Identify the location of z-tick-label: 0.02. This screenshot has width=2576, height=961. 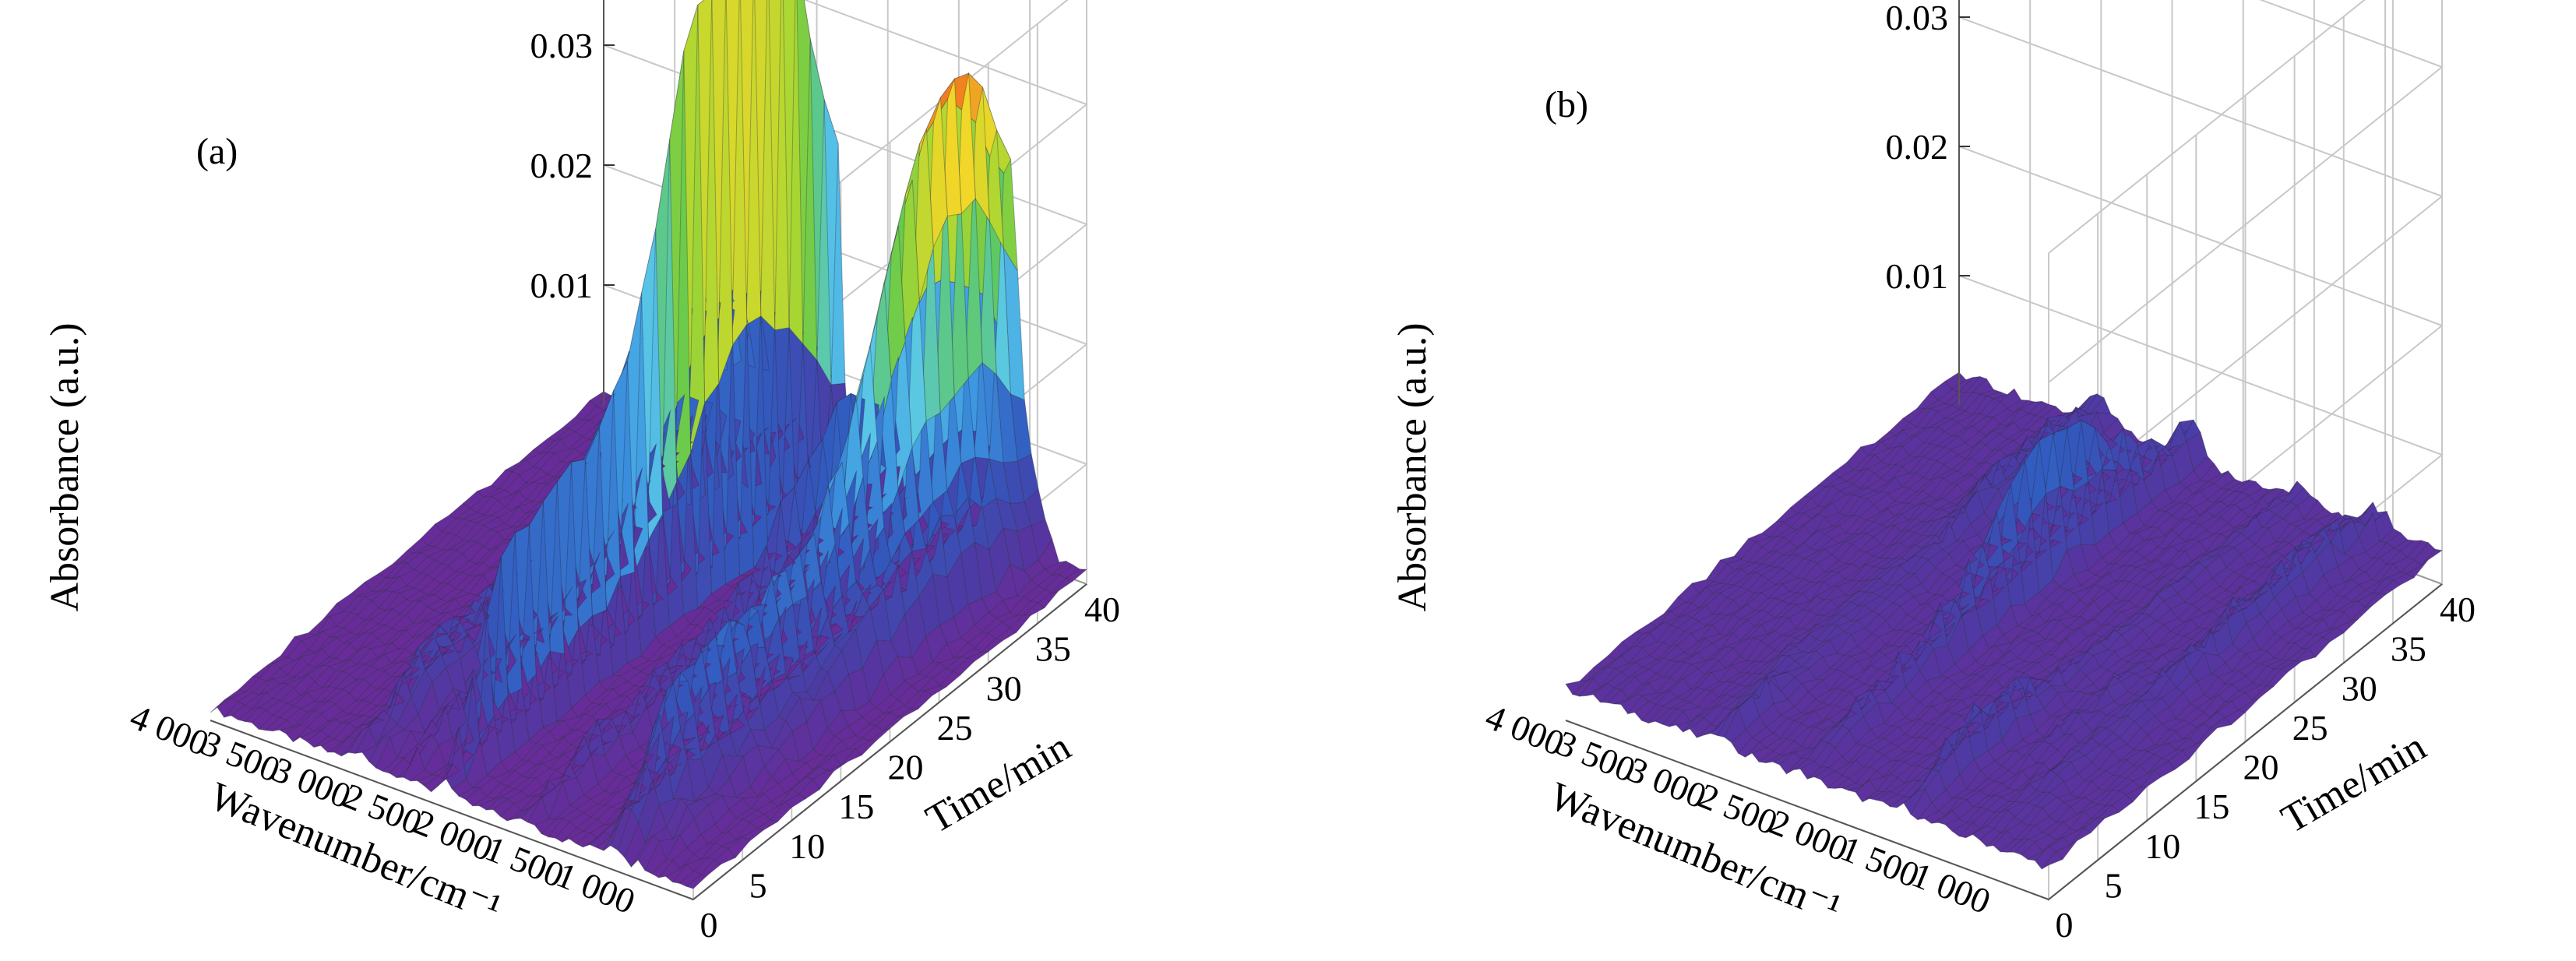
(1918, 147).